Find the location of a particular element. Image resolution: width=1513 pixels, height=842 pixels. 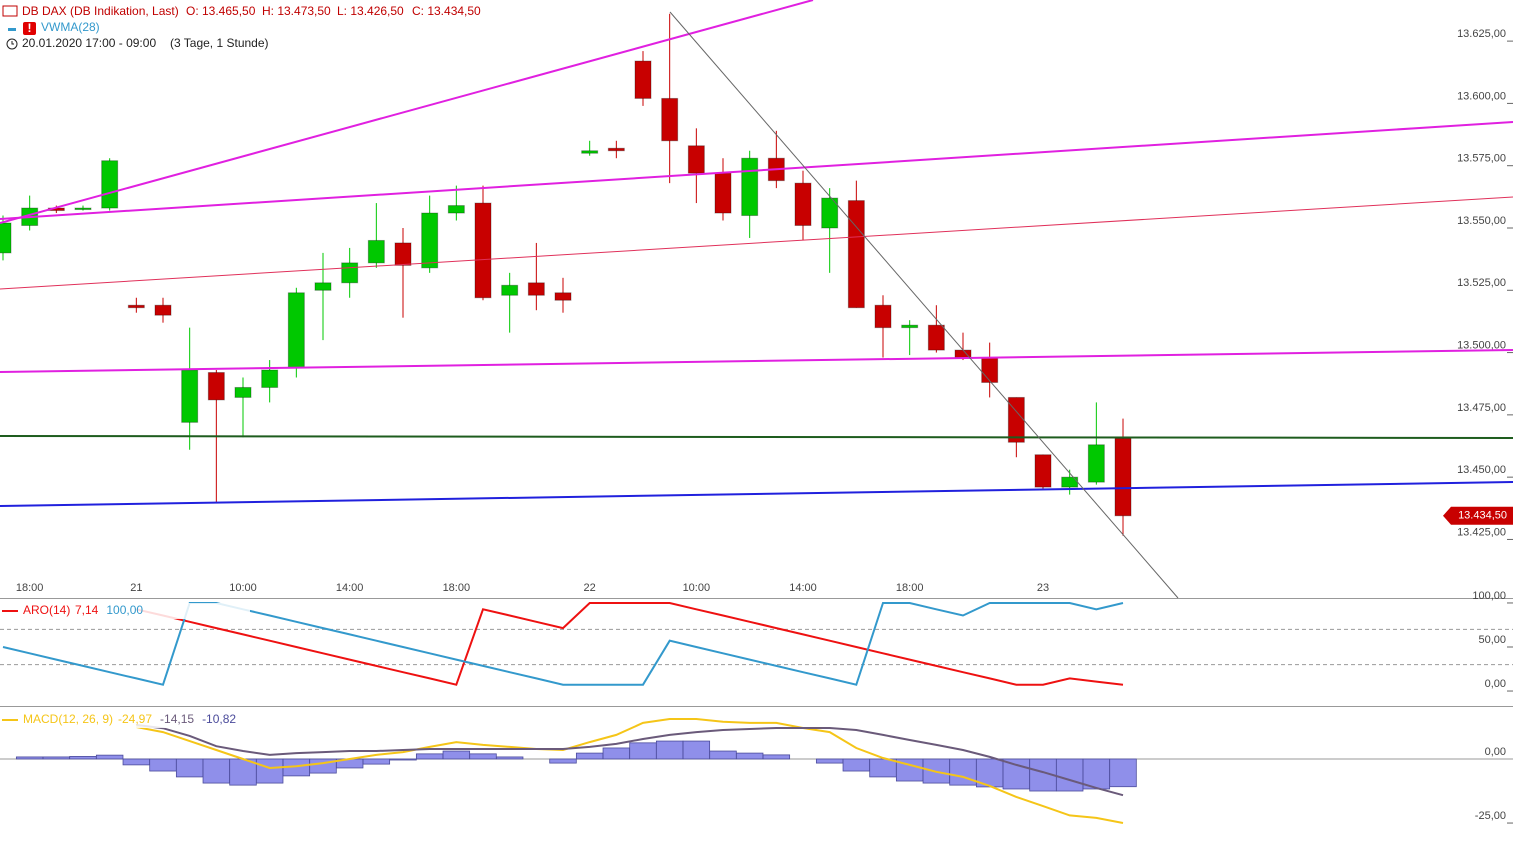

legend-swatch is located at coordinates (12, 29).